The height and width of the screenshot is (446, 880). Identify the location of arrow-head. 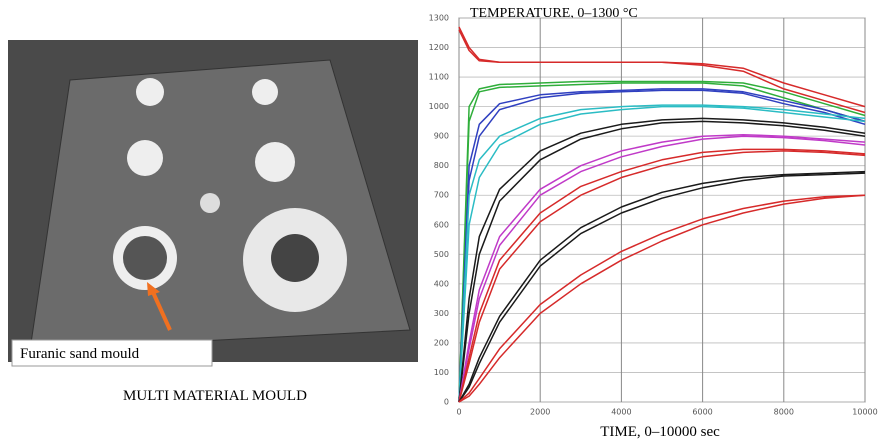
(153, 289).